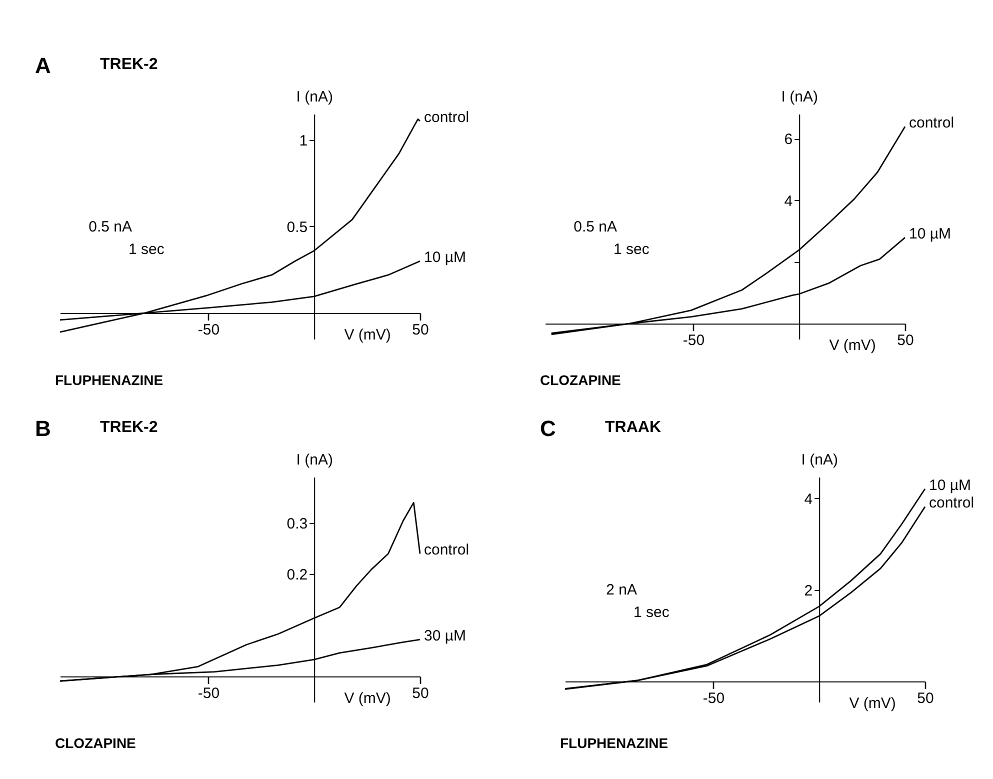  What do you see at coordinates (297, 227) in the screenshot?
I see `y-tick-label: 0.5` at bounding box center [297, 227].